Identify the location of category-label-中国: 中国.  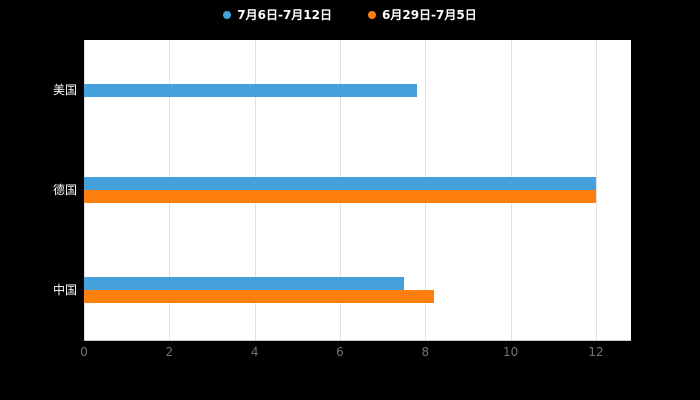
(64, 290).